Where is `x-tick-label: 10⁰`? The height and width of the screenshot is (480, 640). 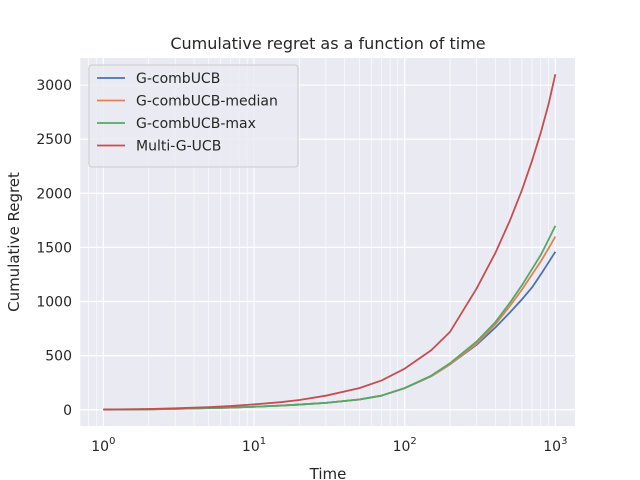
x-tick-label: 10⁰ is located at coordinates (103, 445).